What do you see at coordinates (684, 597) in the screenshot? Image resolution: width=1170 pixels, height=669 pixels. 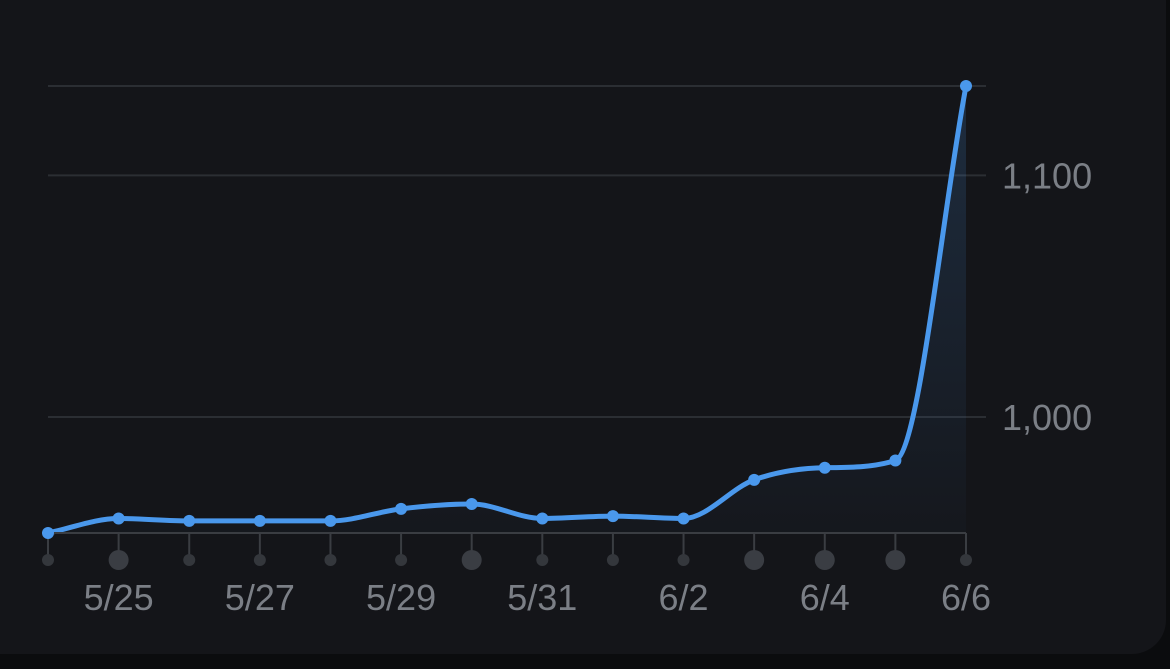 I see `x-tick-label-9: 6/2` at bounding box center [684, 597].